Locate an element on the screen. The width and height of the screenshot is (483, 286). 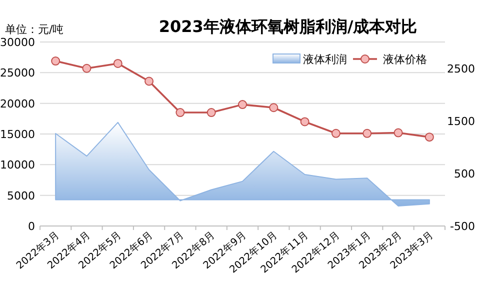
y-tick-label: 15000 is located at coordinates (17, 134).